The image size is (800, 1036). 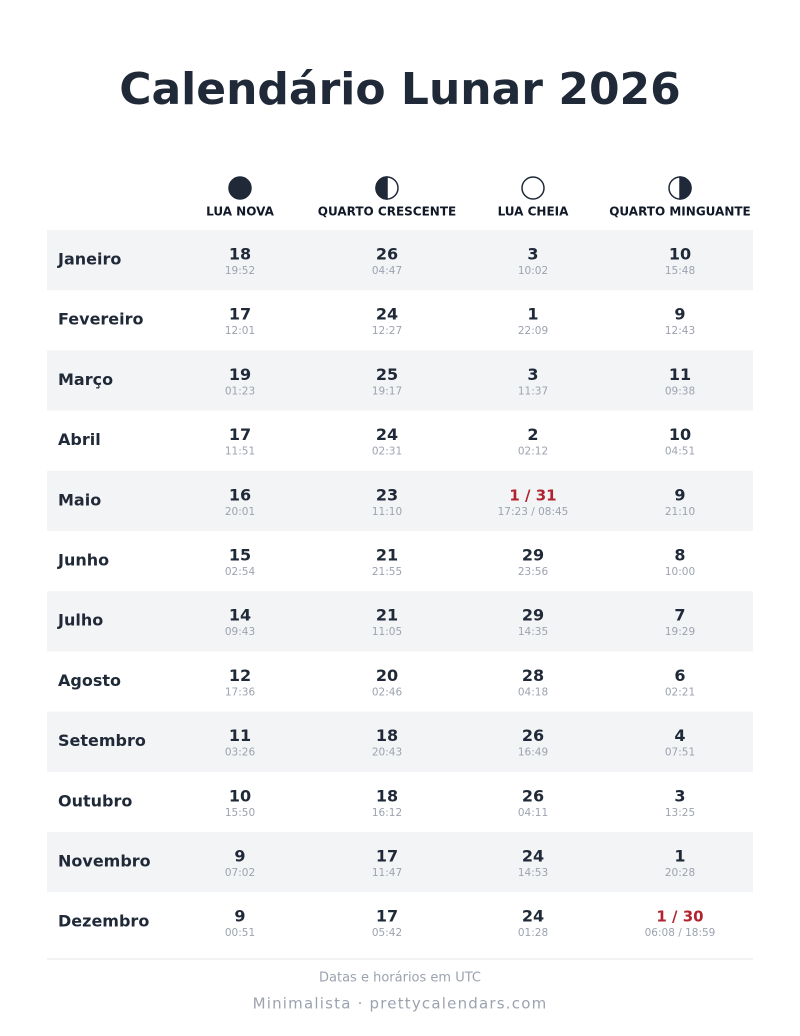 What do you see at coordinates (240, 933) in the screenshot?
I see `phase-time: 00:51` at bounding box center [240, 933].